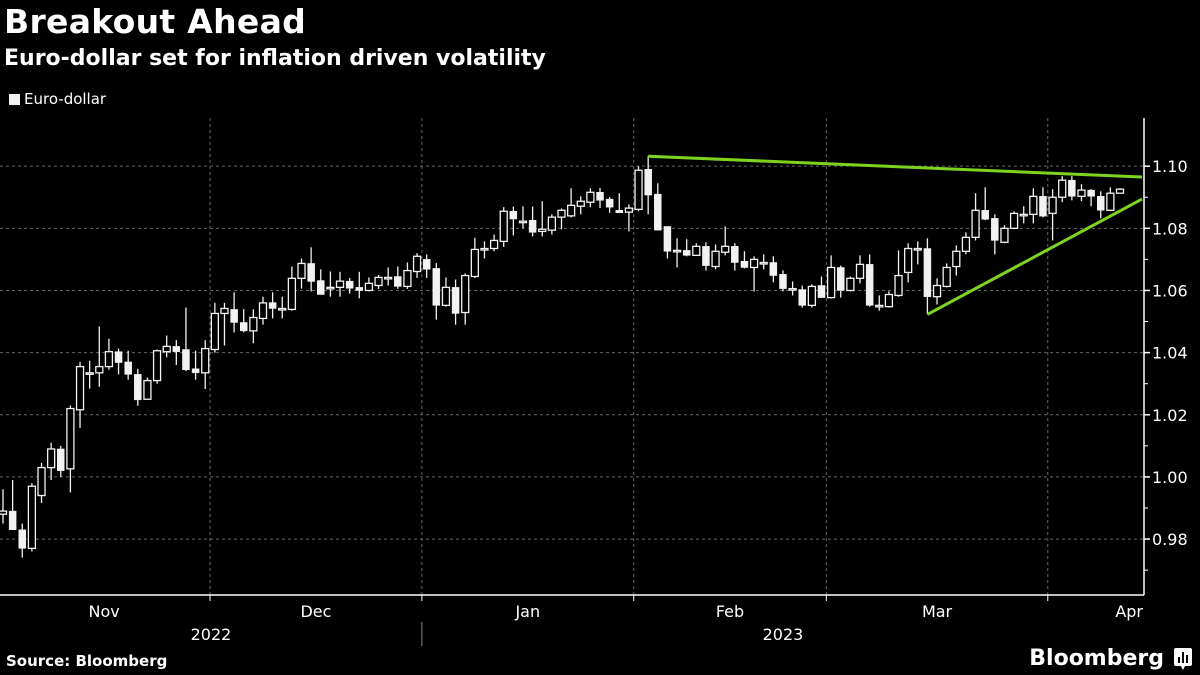  Describe the element at coordinates (87, 661) in the screenshot. I see `source-note: Source: Bloomberg` at that location.